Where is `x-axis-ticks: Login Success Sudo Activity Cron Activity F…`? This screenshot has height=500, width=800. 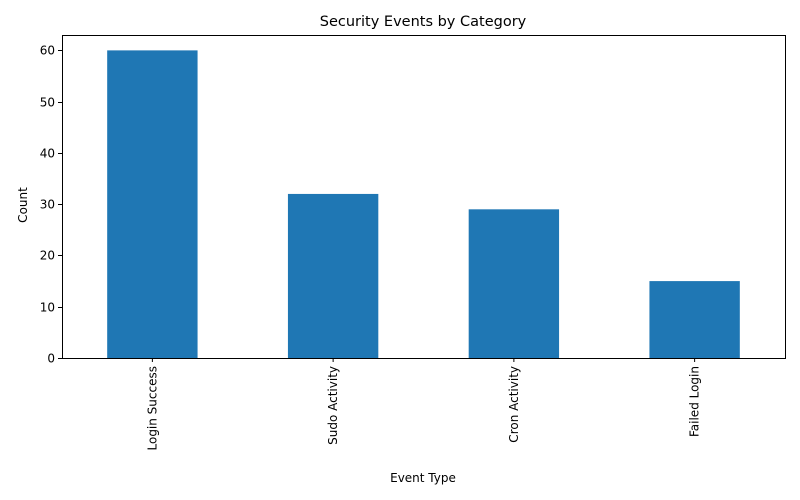
x-axis-ticks: Login Success Sudo Activity Cron Activity F… is located at coordinates (423, 404).